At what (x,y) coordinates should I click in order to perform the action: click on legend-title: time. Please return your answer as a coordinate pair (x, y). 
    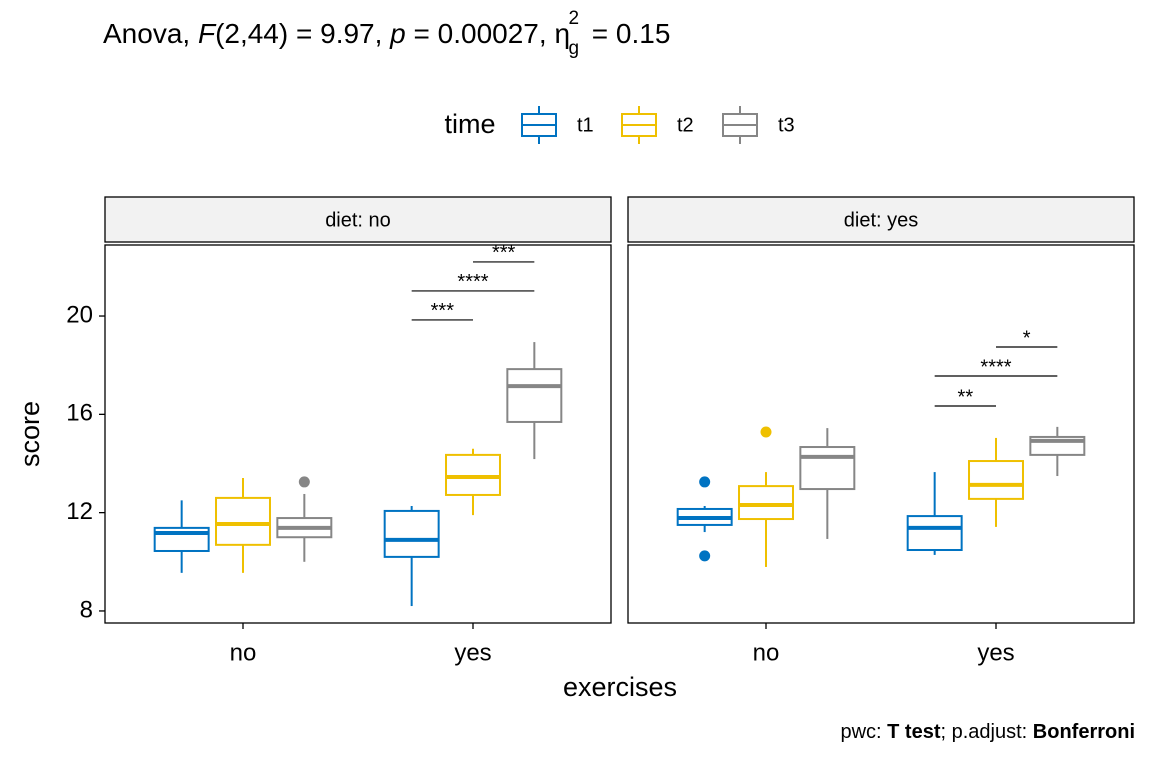
    Looking at the image, I should click on (469, 124).